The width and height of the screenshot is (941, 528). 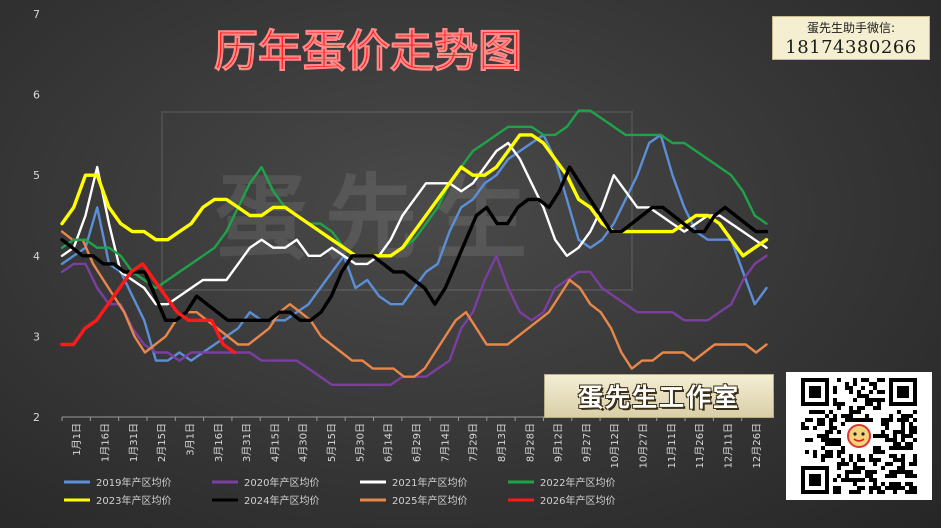 I want to click on x-tick-label: 1月16日, so click(x=105, y=442).